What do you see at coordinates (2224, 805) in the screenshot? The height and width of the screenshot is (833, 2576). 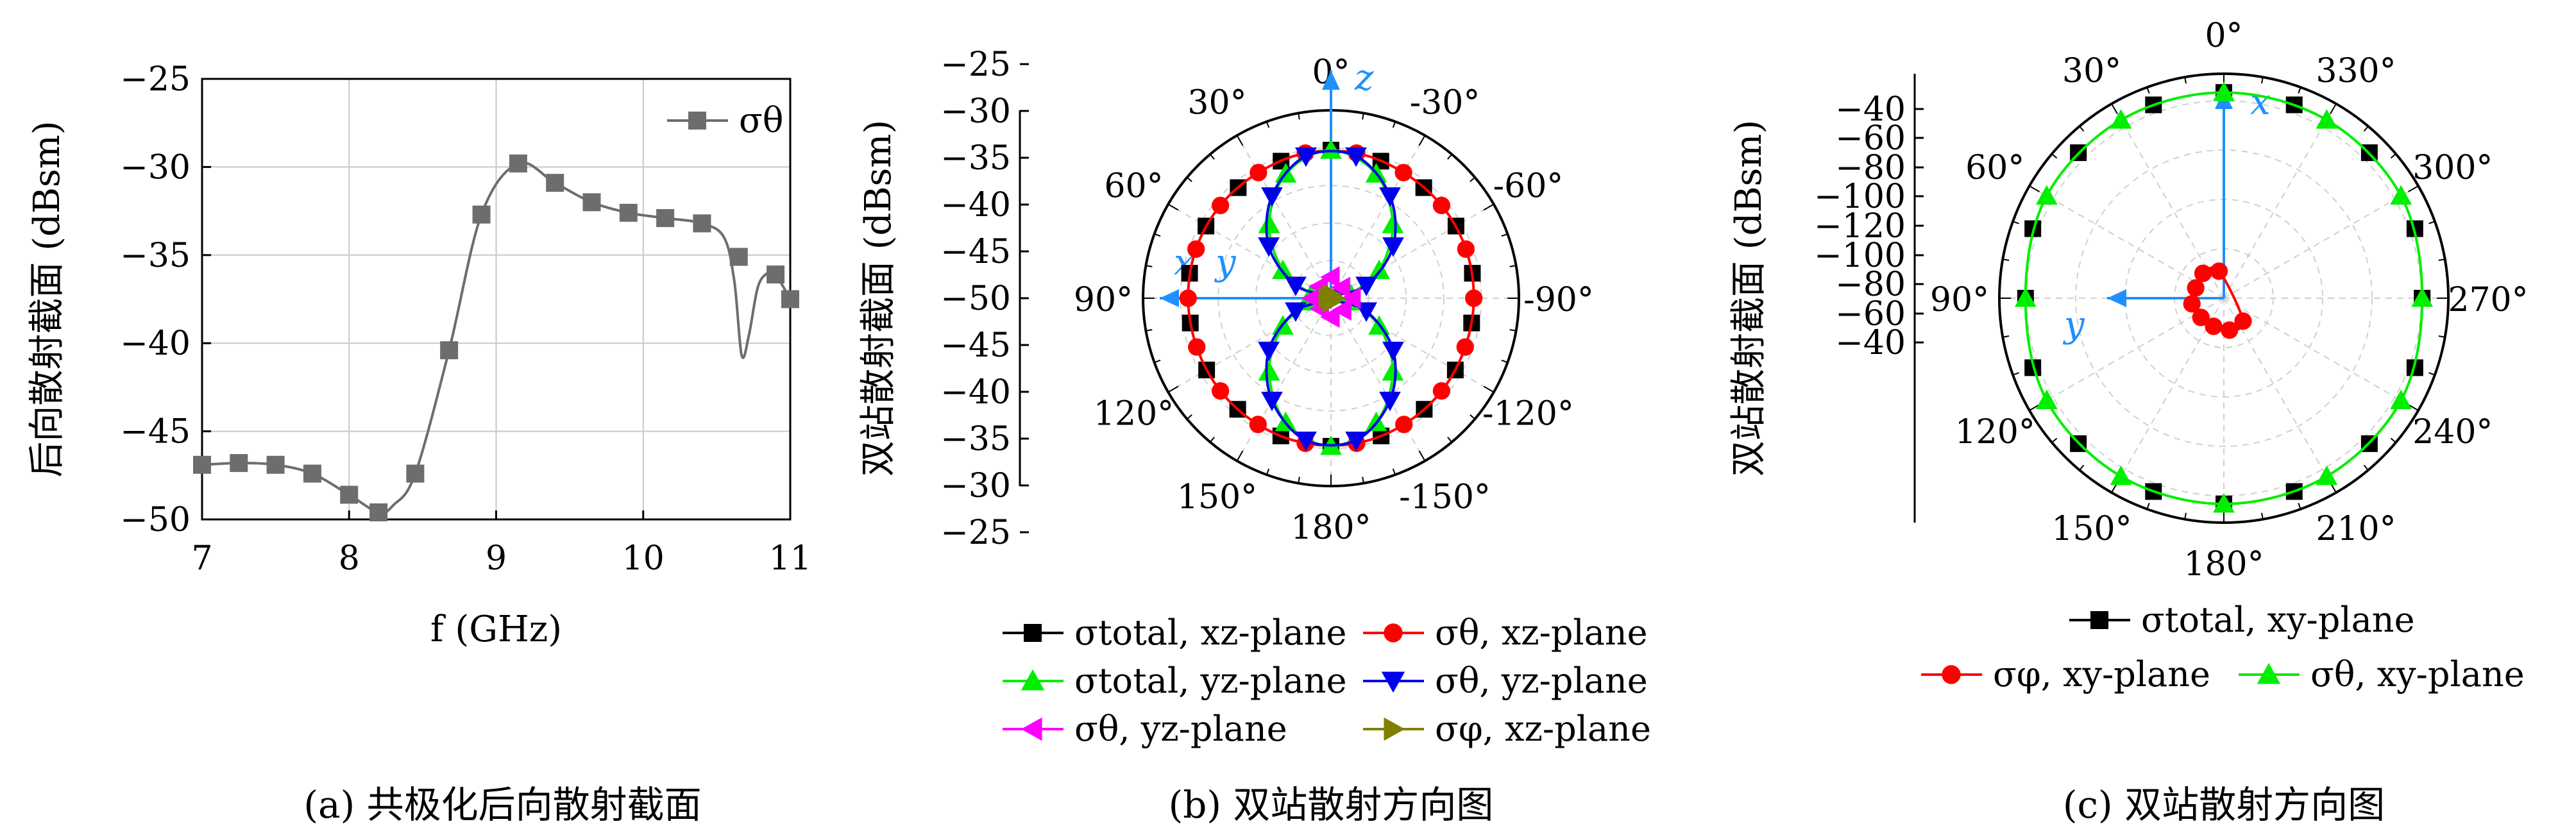 I see `caption: (c) 双站散射方向图` at bounding box center [2224, 805].